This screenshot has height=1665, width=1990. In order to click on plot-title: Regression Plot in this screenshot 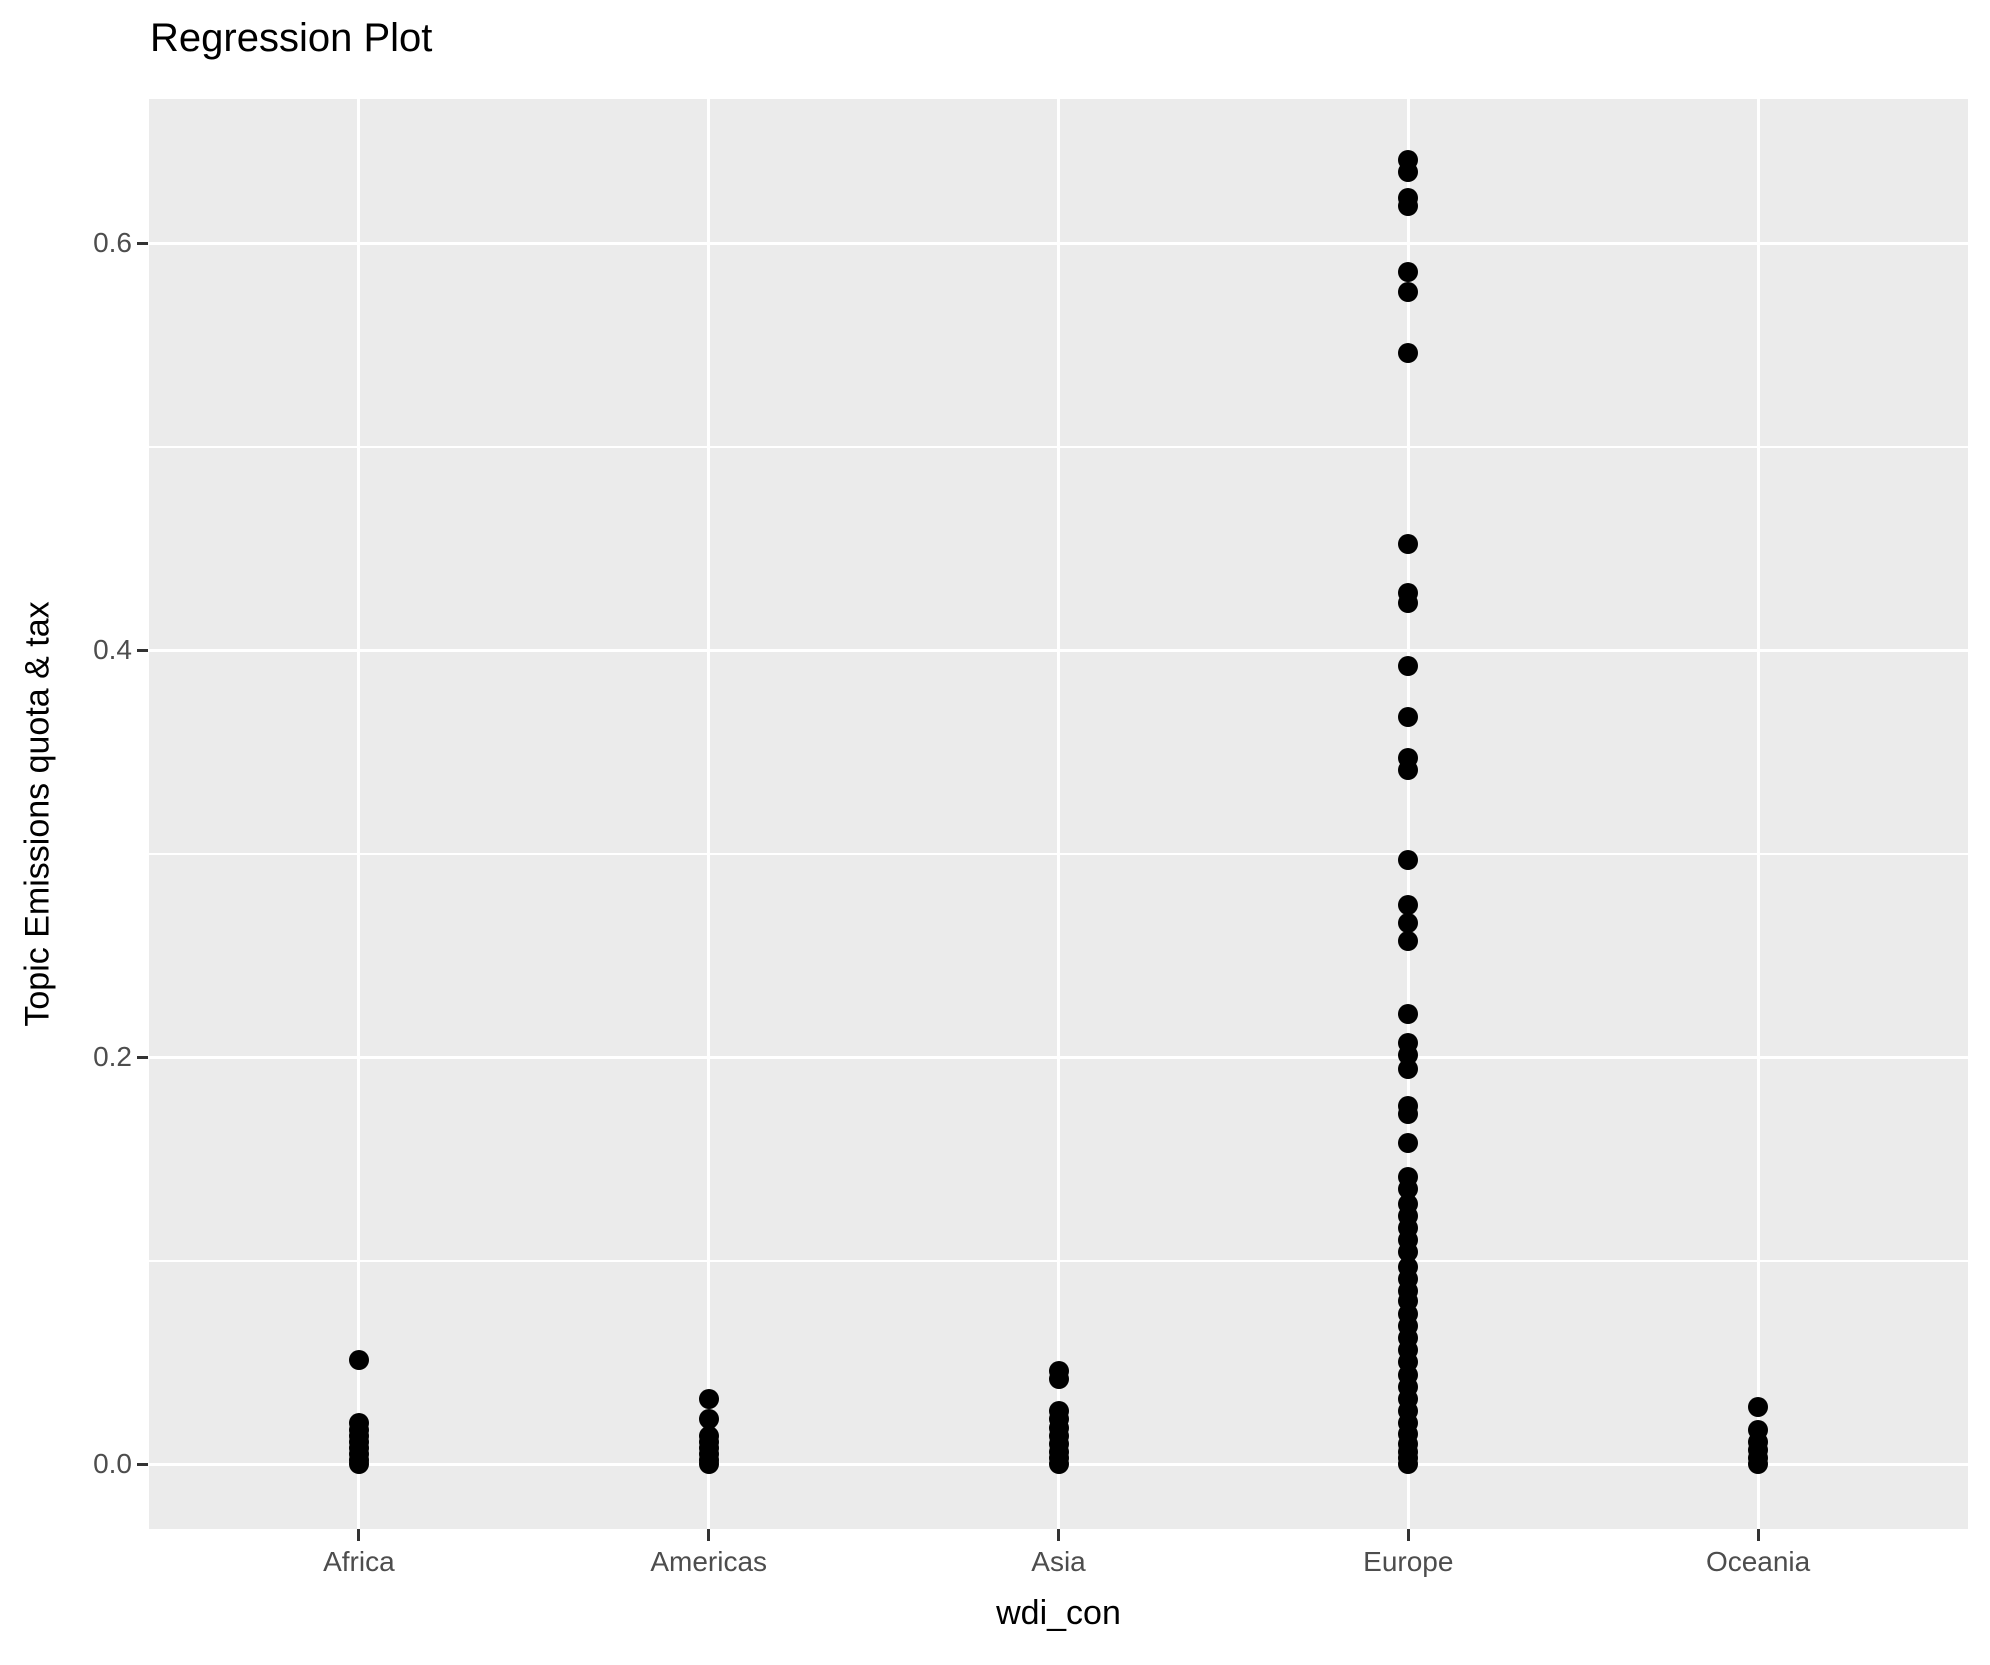, I will do `click(291, 38)`.